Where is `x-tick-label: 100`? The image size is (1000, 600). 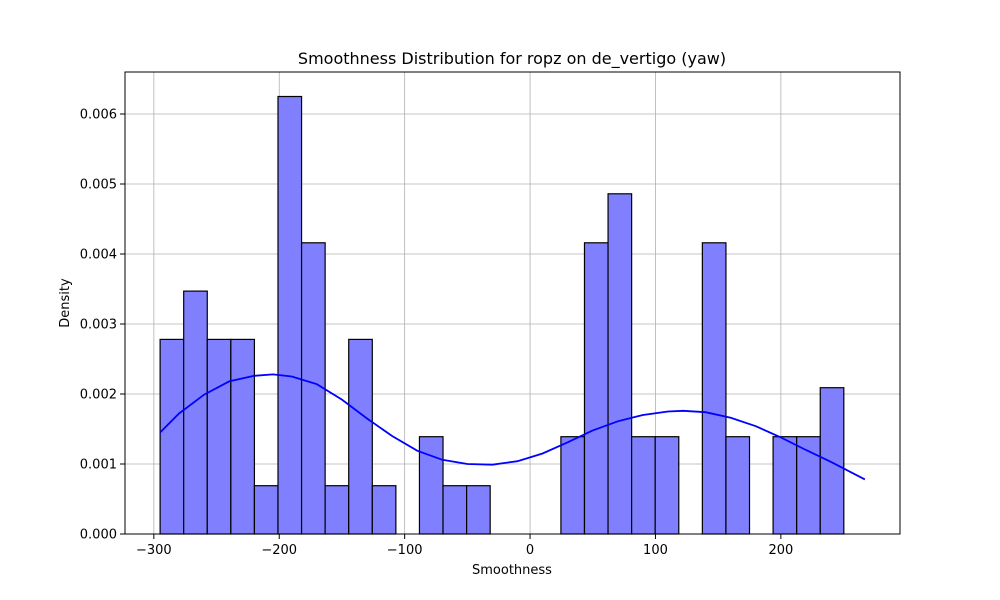
x-tick-label: 100 is located at coordinates (655, 550).